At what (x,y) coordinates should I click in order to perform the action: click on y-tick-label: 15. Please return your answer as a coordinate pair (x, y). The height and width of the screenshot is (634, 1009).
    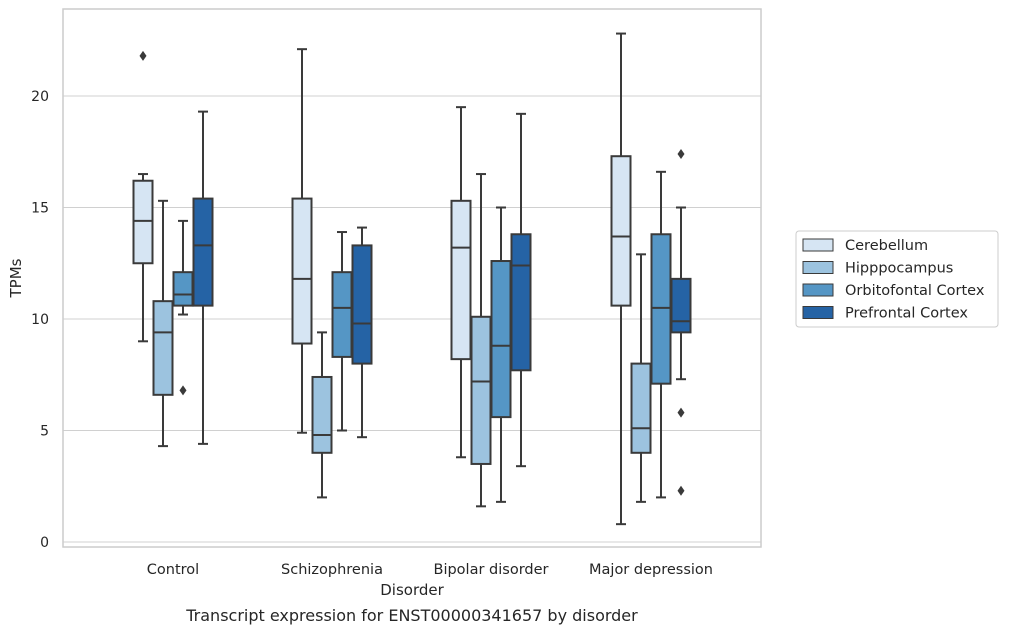
    Looking at the image, I should click on (40, 209).